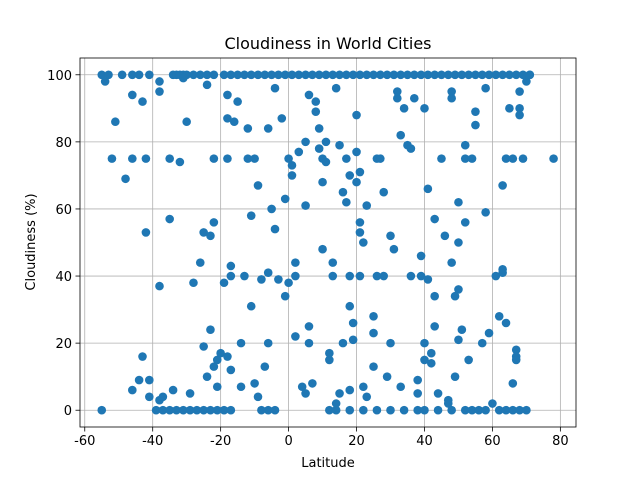  I want to click on y-tick-label: 0, so click(68, 411).